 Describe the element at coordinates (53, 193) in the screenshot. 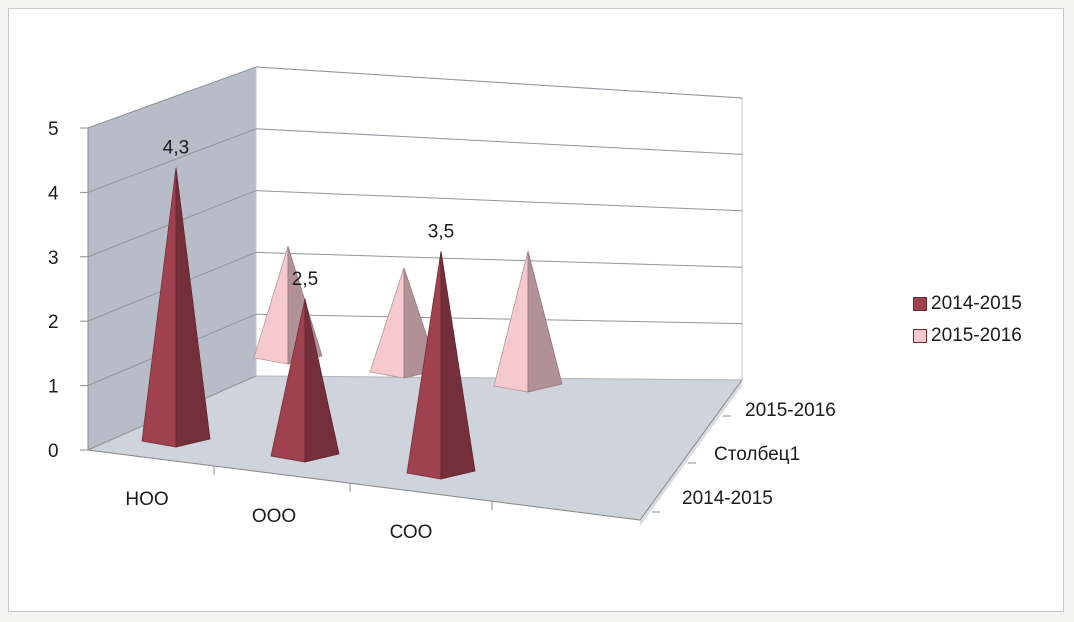

I see `y-tick-label: 4` at that location.